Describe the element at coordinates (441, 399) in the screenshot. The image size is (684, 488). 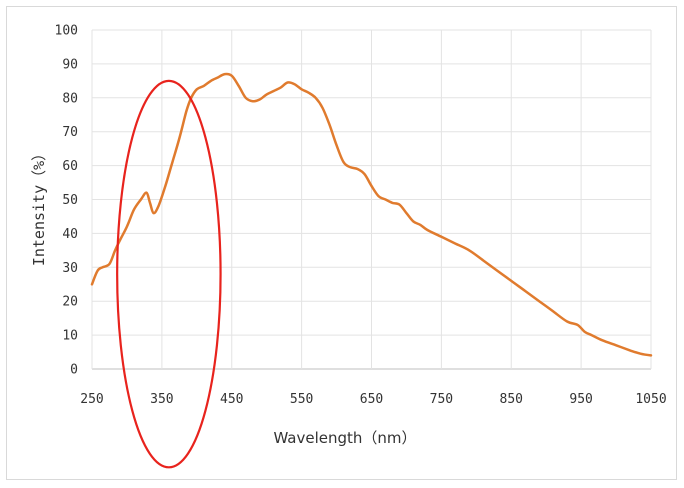
I see `x-tick-label: 750` at that location.